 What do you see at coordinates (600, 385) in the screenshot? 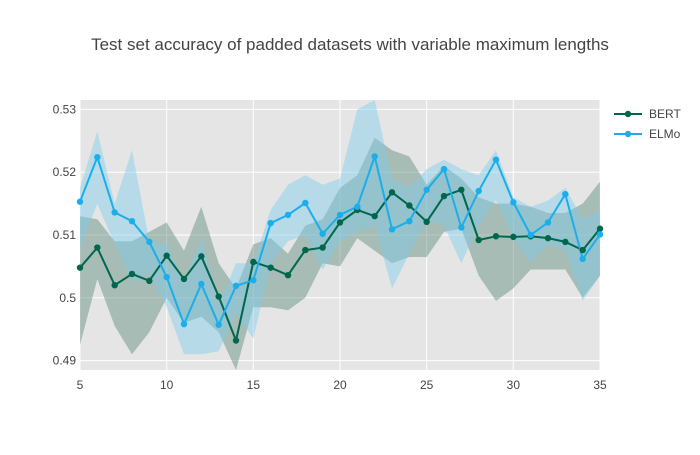
I see `x-tick-label: 35` at bounding box center [600, 385].